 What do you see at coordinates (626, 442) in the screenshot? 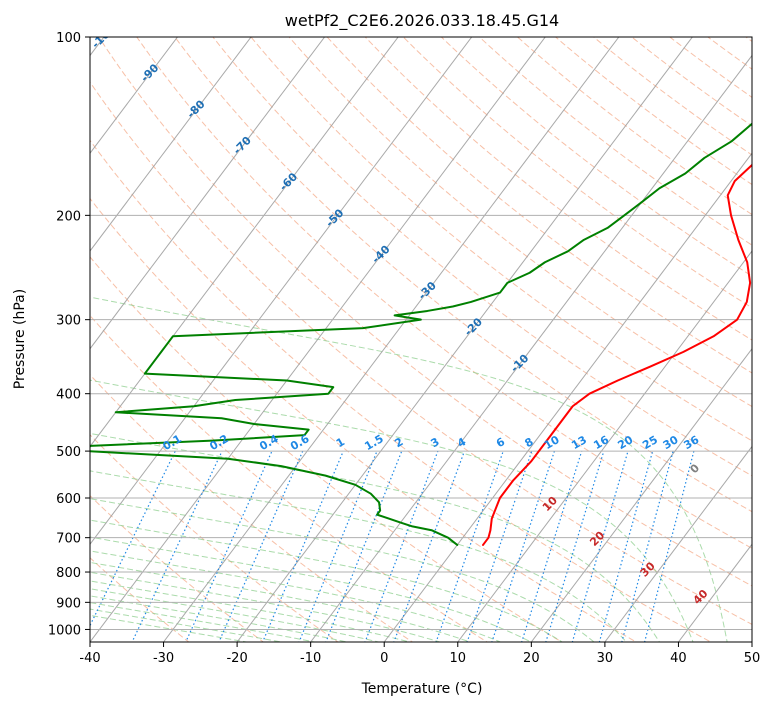
I see `mixing-ratio-label: 20` at bounding box center [626, 442].